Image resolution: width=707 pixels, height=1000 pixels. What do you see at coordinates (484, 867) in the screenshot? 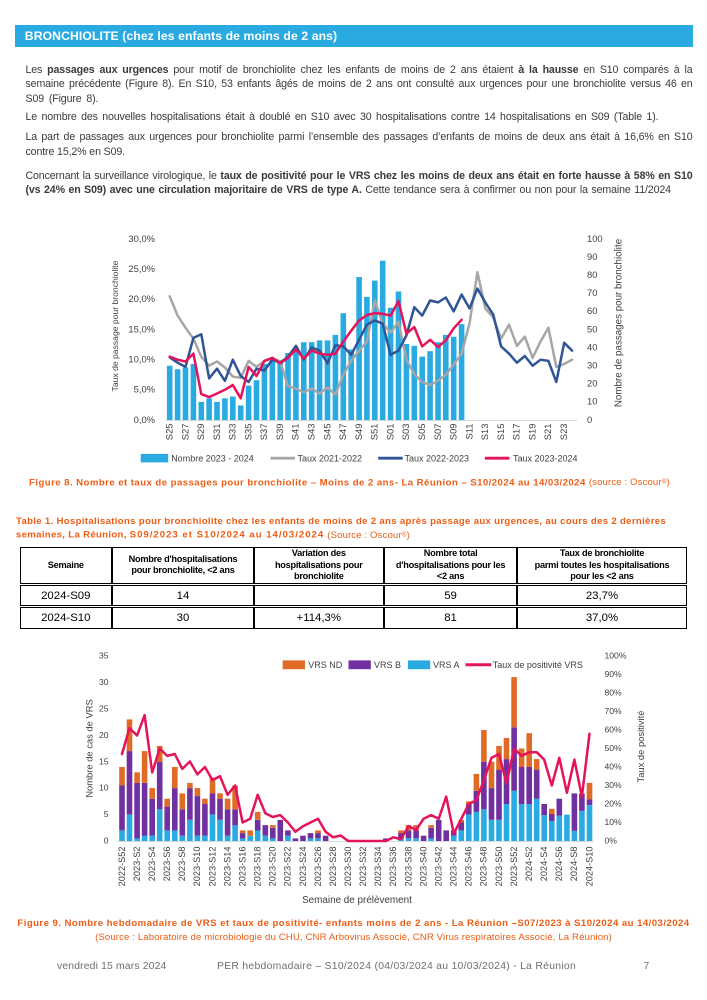
I see `svg-text: 2023-S48` at bounding box center [484, 867].